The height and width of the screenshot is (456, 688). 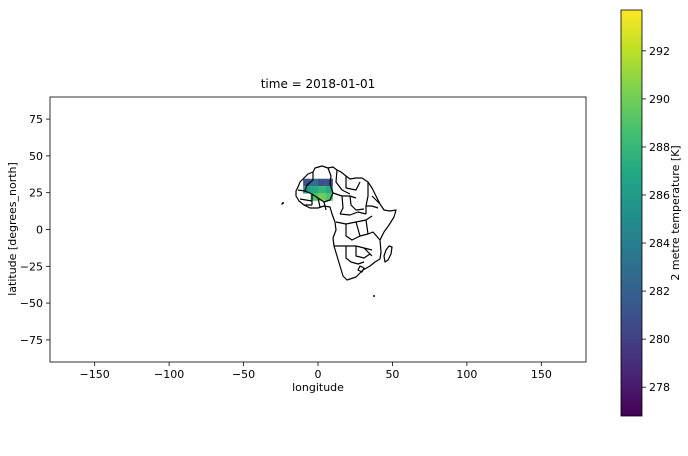 I want to click on x-tick-label: 50, so click(x=392, y=374).